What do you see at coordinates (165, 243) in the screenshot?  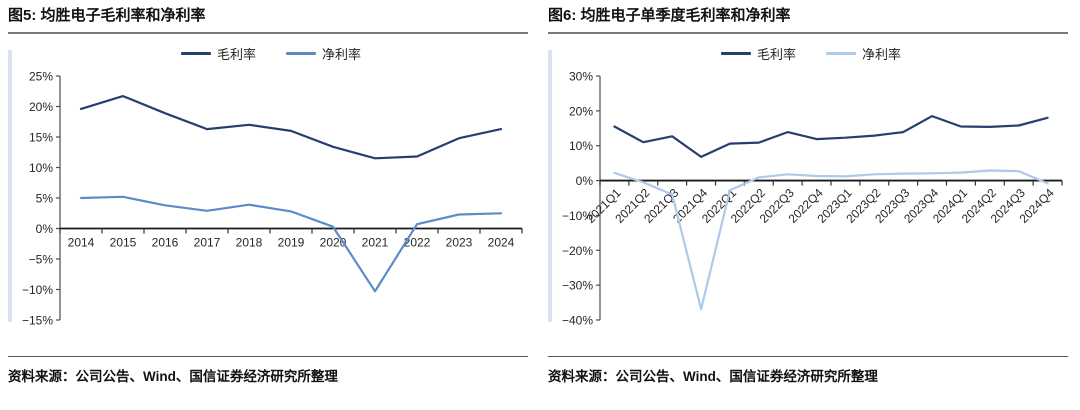 I see `svg-text: 2016` at bounding box center [165, 243].